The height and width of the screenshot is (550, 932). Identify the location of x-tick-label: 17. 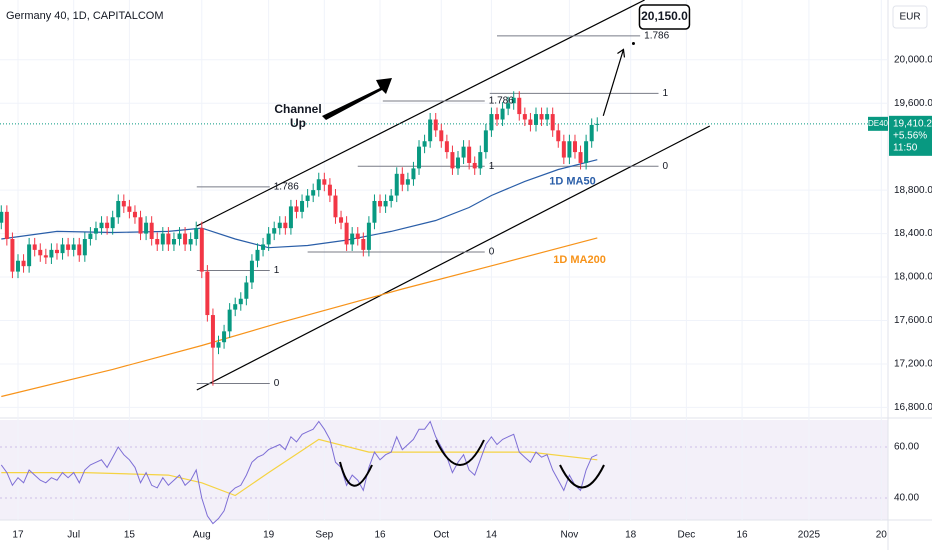
(18, 535).